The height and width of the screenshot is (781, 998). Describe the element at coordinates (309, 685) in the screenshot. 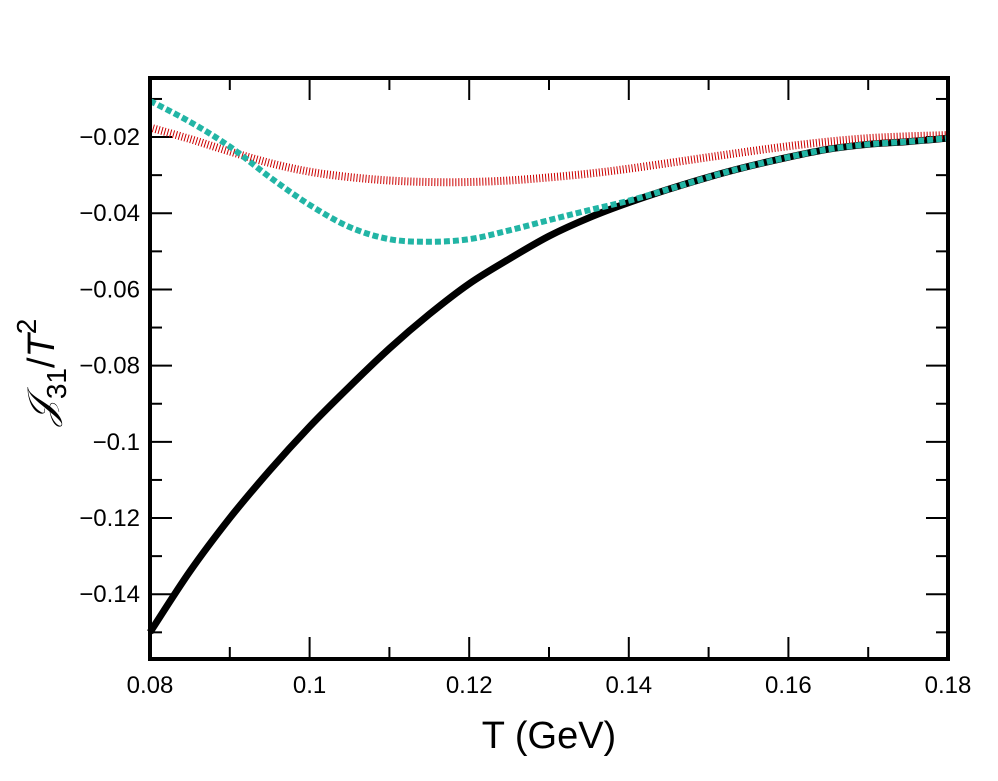

I see `x-tick-label: 0.1` at that location.